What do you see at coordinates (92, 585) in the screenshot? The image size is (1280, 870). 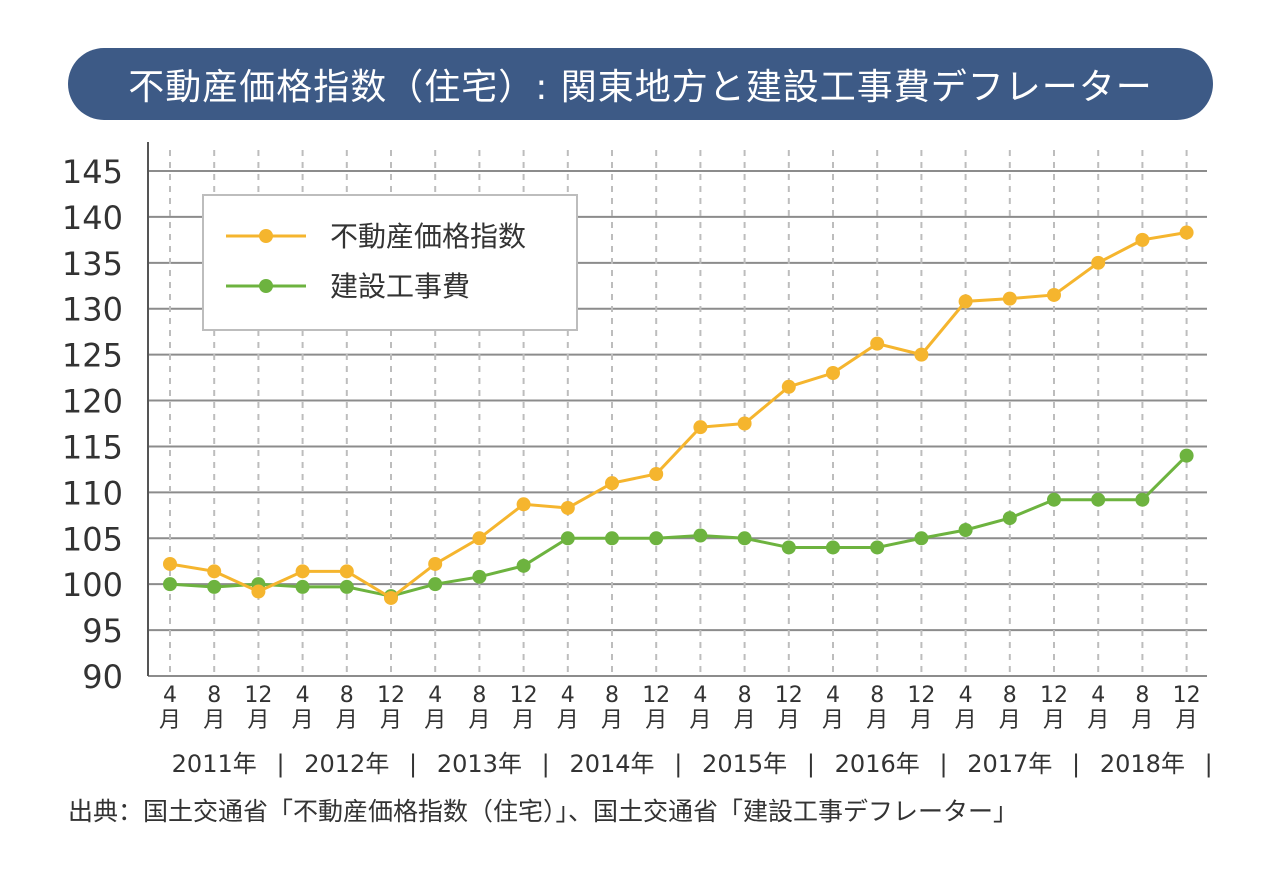 I see `y-tick-label: 100` at bounding box center [92, 585].